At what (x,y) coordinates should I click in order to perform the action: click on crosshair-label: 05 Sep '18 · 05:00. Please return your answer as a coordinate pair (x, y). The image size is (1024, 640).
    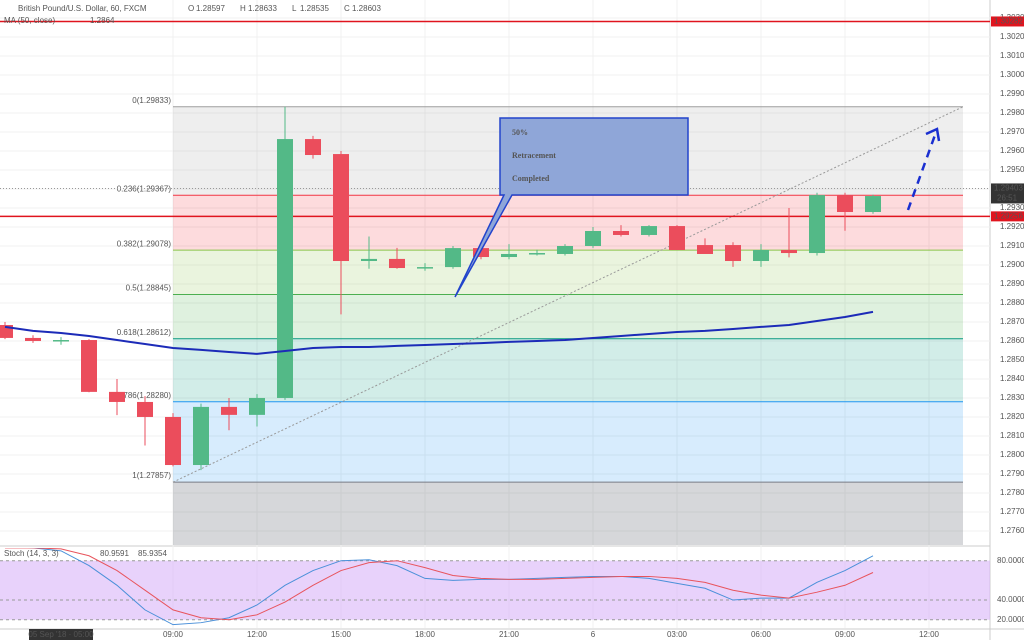
    Looking at the image, I should click on (61, 634).